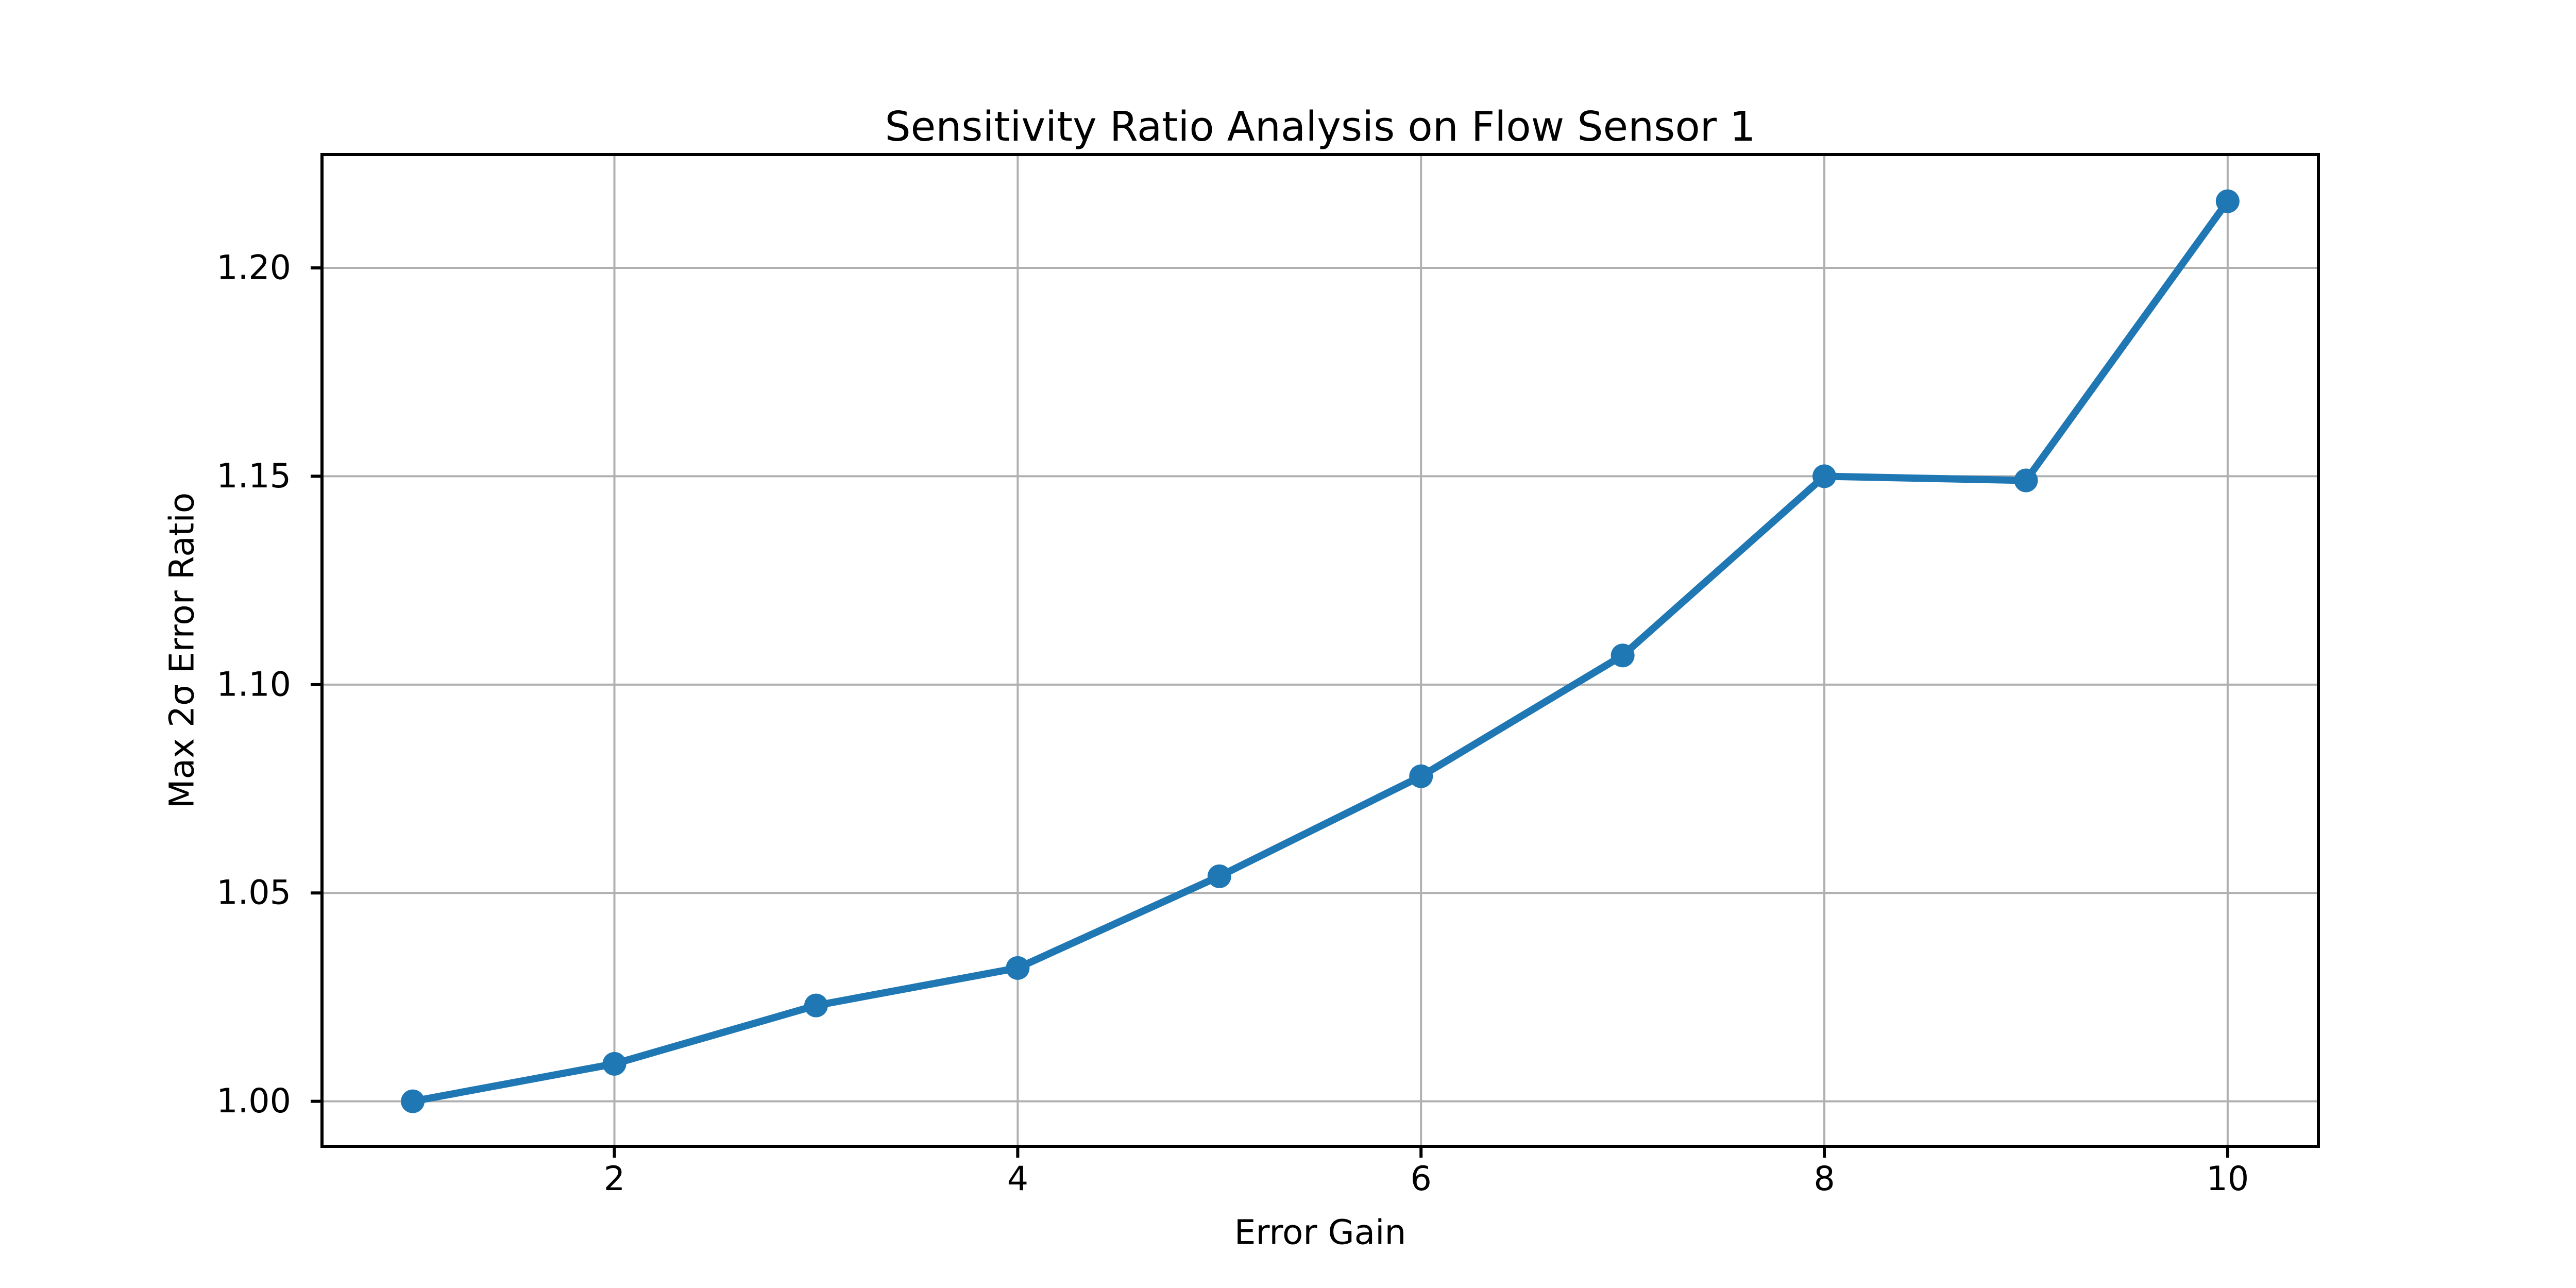  Describe the element at coordinates (253, 893) in the screenshot. I see `y-tick-label: 1.05` at that location.